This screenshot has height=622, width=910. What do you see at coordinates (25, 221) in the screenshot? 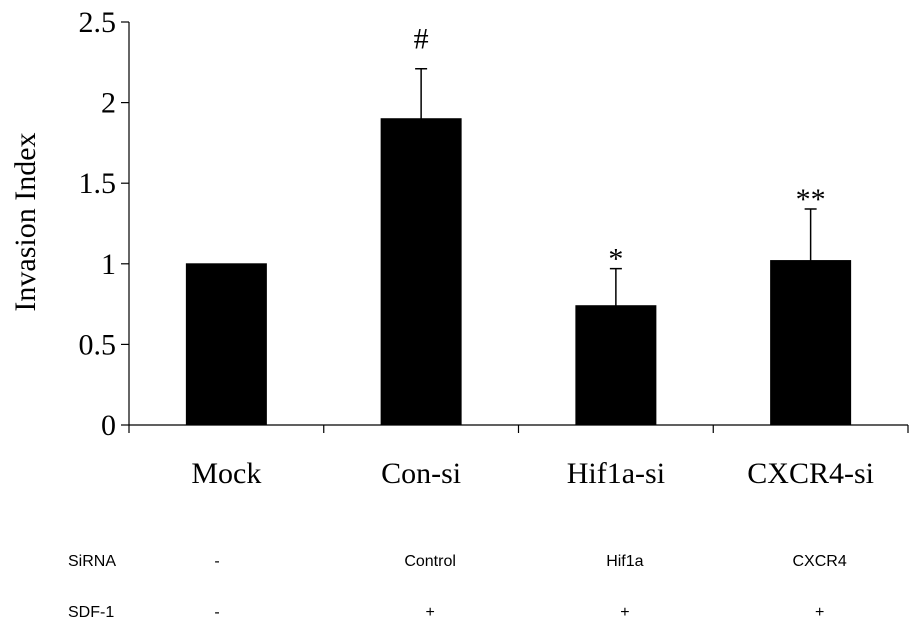
I see `y-axis-label: Invasion Index` at bounding box center [25, 221].